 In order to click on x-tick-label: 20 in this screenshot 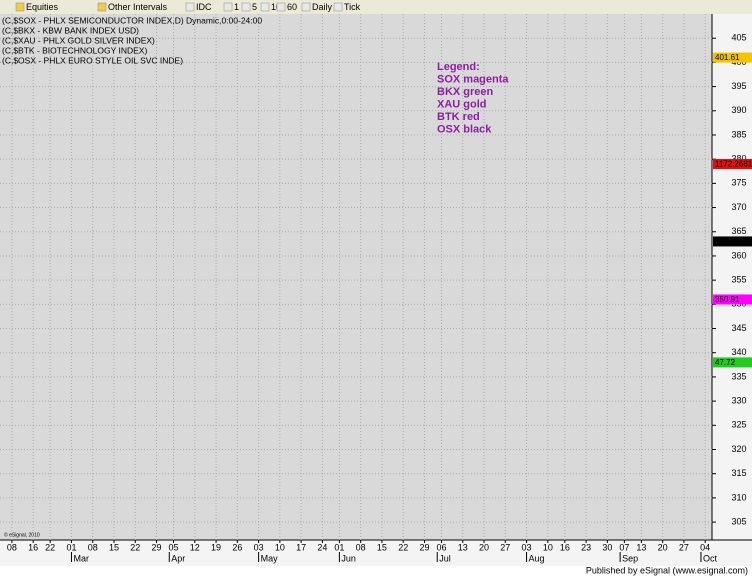, I will do `click(484, 547)`.